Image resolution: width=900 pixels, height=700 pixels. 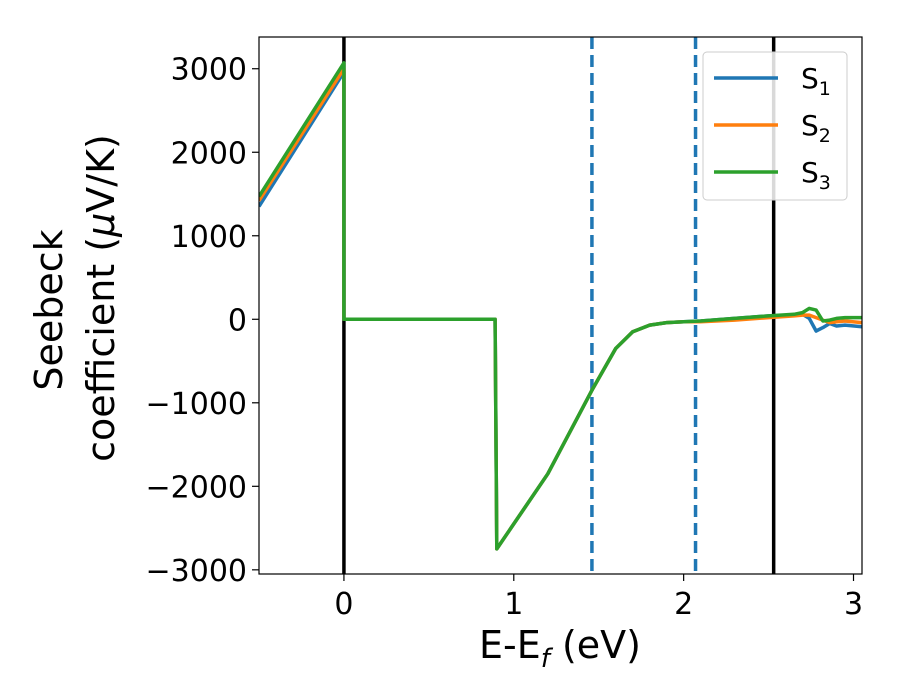 What do you see at coordinates (75, 298) in the screenshot?
I see `y-axis-label: Seebeck coefficient (μV/K)` at bounding box center [75, 298].